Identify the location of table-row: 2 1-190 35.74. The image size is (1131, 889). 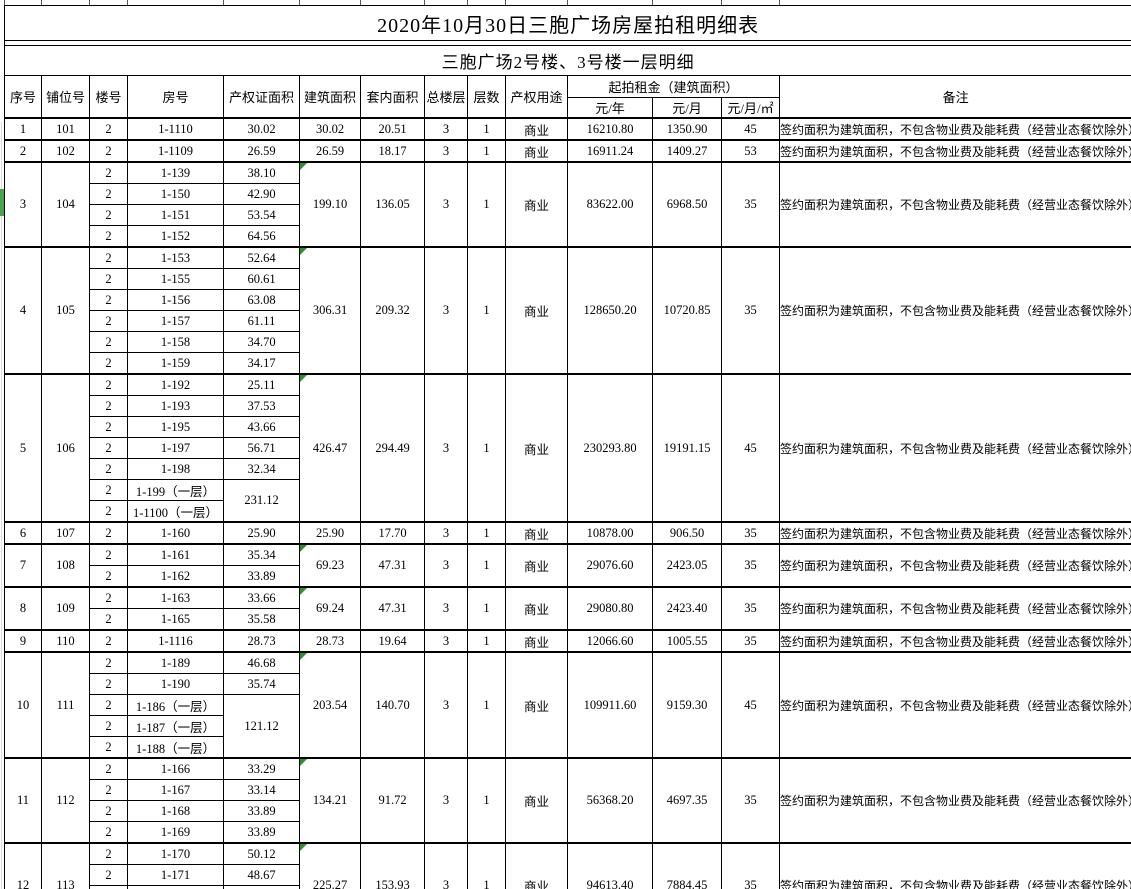
(568, 684).